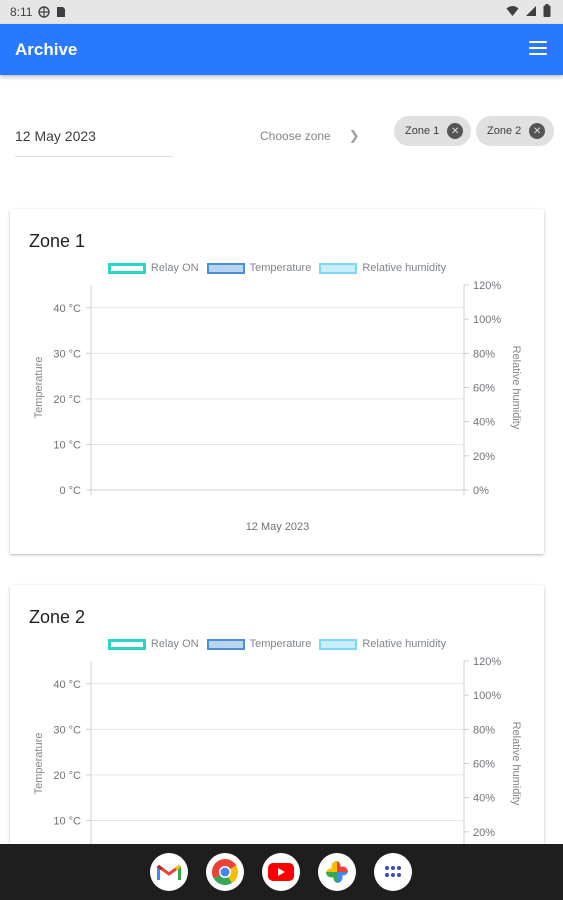 The width and height of the screenshot is (563, 900). Describe the element at coordinates (21, 12) in the screenshot. I see `status-time: 8:11` at that location.